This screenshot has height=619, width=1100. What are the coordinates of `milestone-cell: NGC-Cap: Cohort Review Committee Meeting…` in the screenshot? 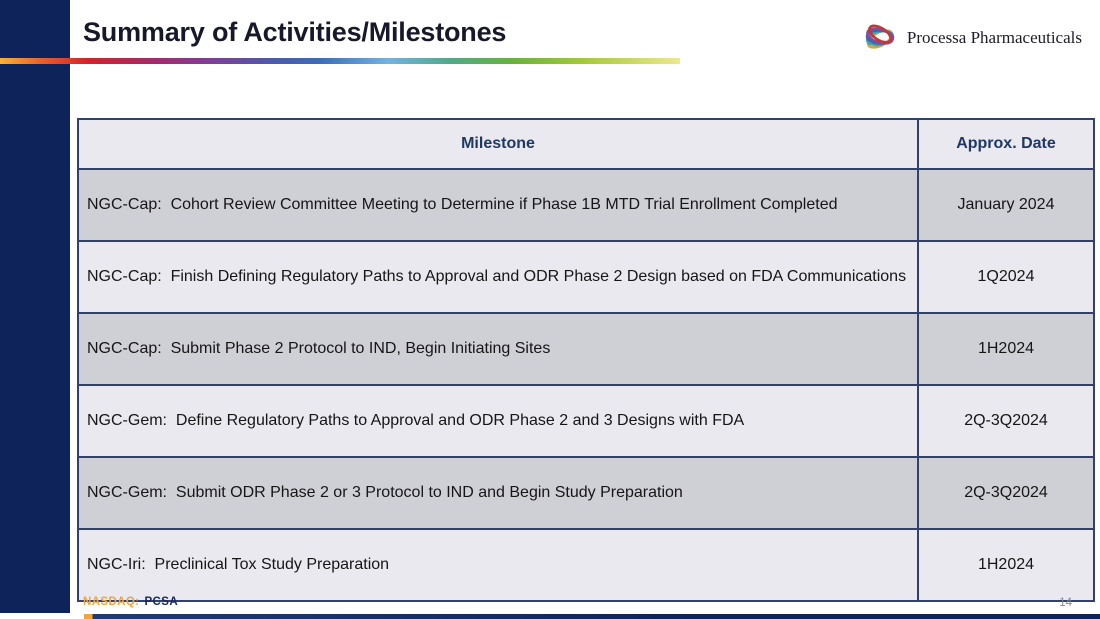 It's located at (498, 205).